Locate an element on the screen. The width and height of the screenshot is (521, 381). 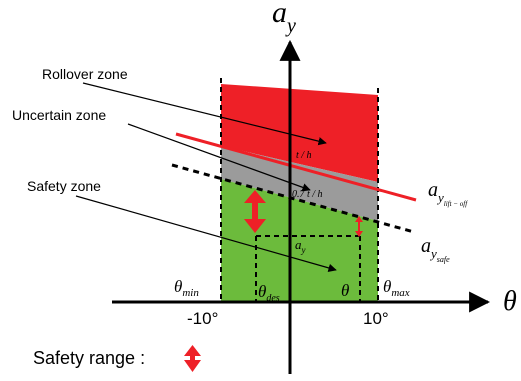
tick-label-neg-10: -10° is located at coordinates (202, 318).